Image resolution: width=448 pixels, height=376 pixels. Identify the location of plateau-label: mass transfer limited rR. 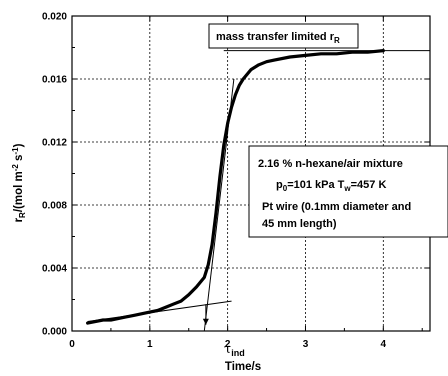
(278, 38).